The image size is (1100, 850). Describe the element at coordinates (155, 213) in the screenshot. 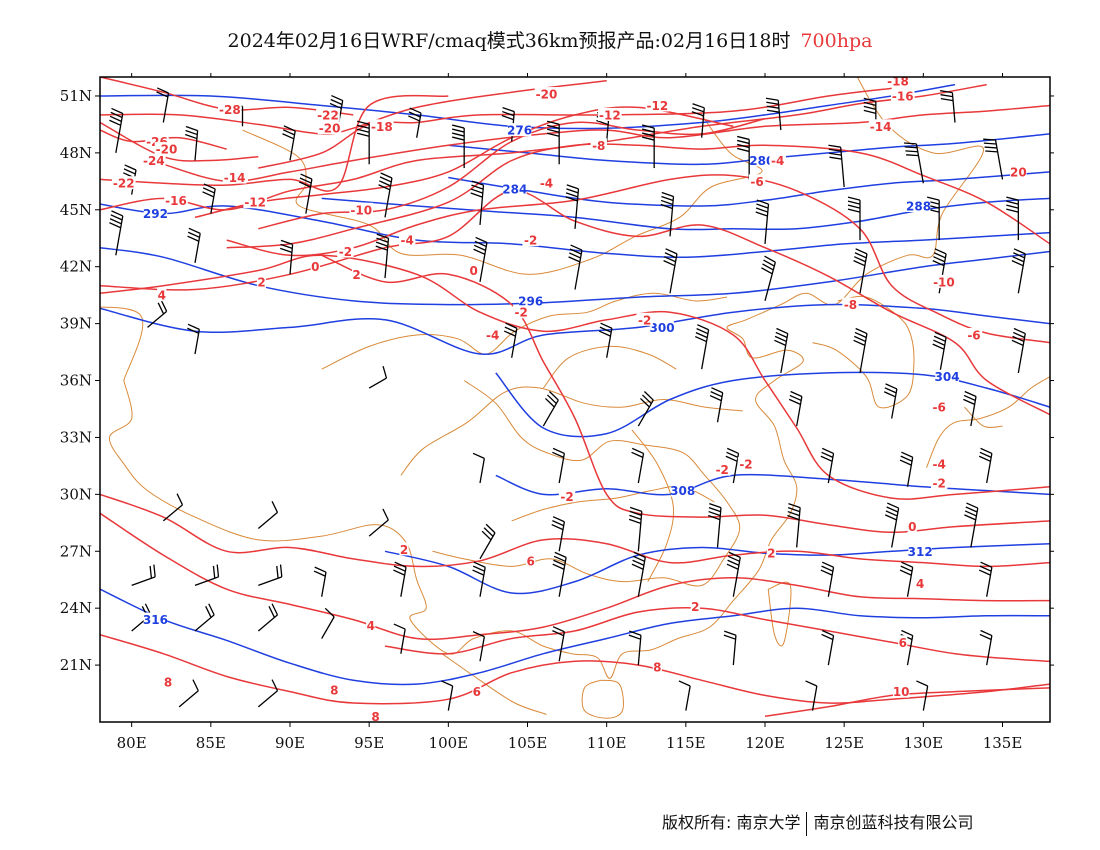

I see `geopotential-label-bg` at that location.